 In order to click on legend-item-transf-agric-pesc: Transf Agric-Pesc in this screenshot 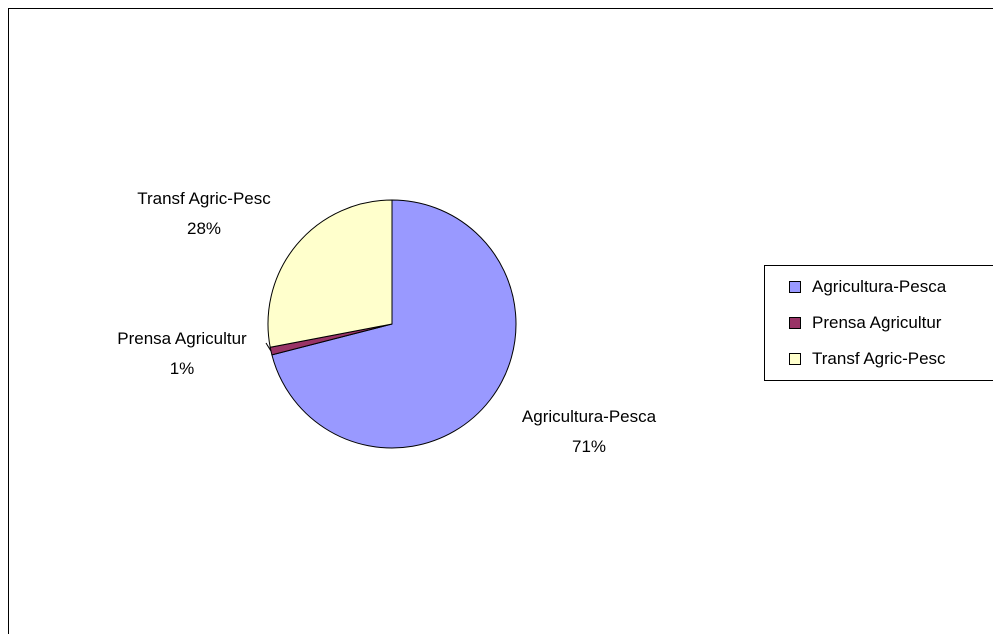, I will do `click(867, 359)`.